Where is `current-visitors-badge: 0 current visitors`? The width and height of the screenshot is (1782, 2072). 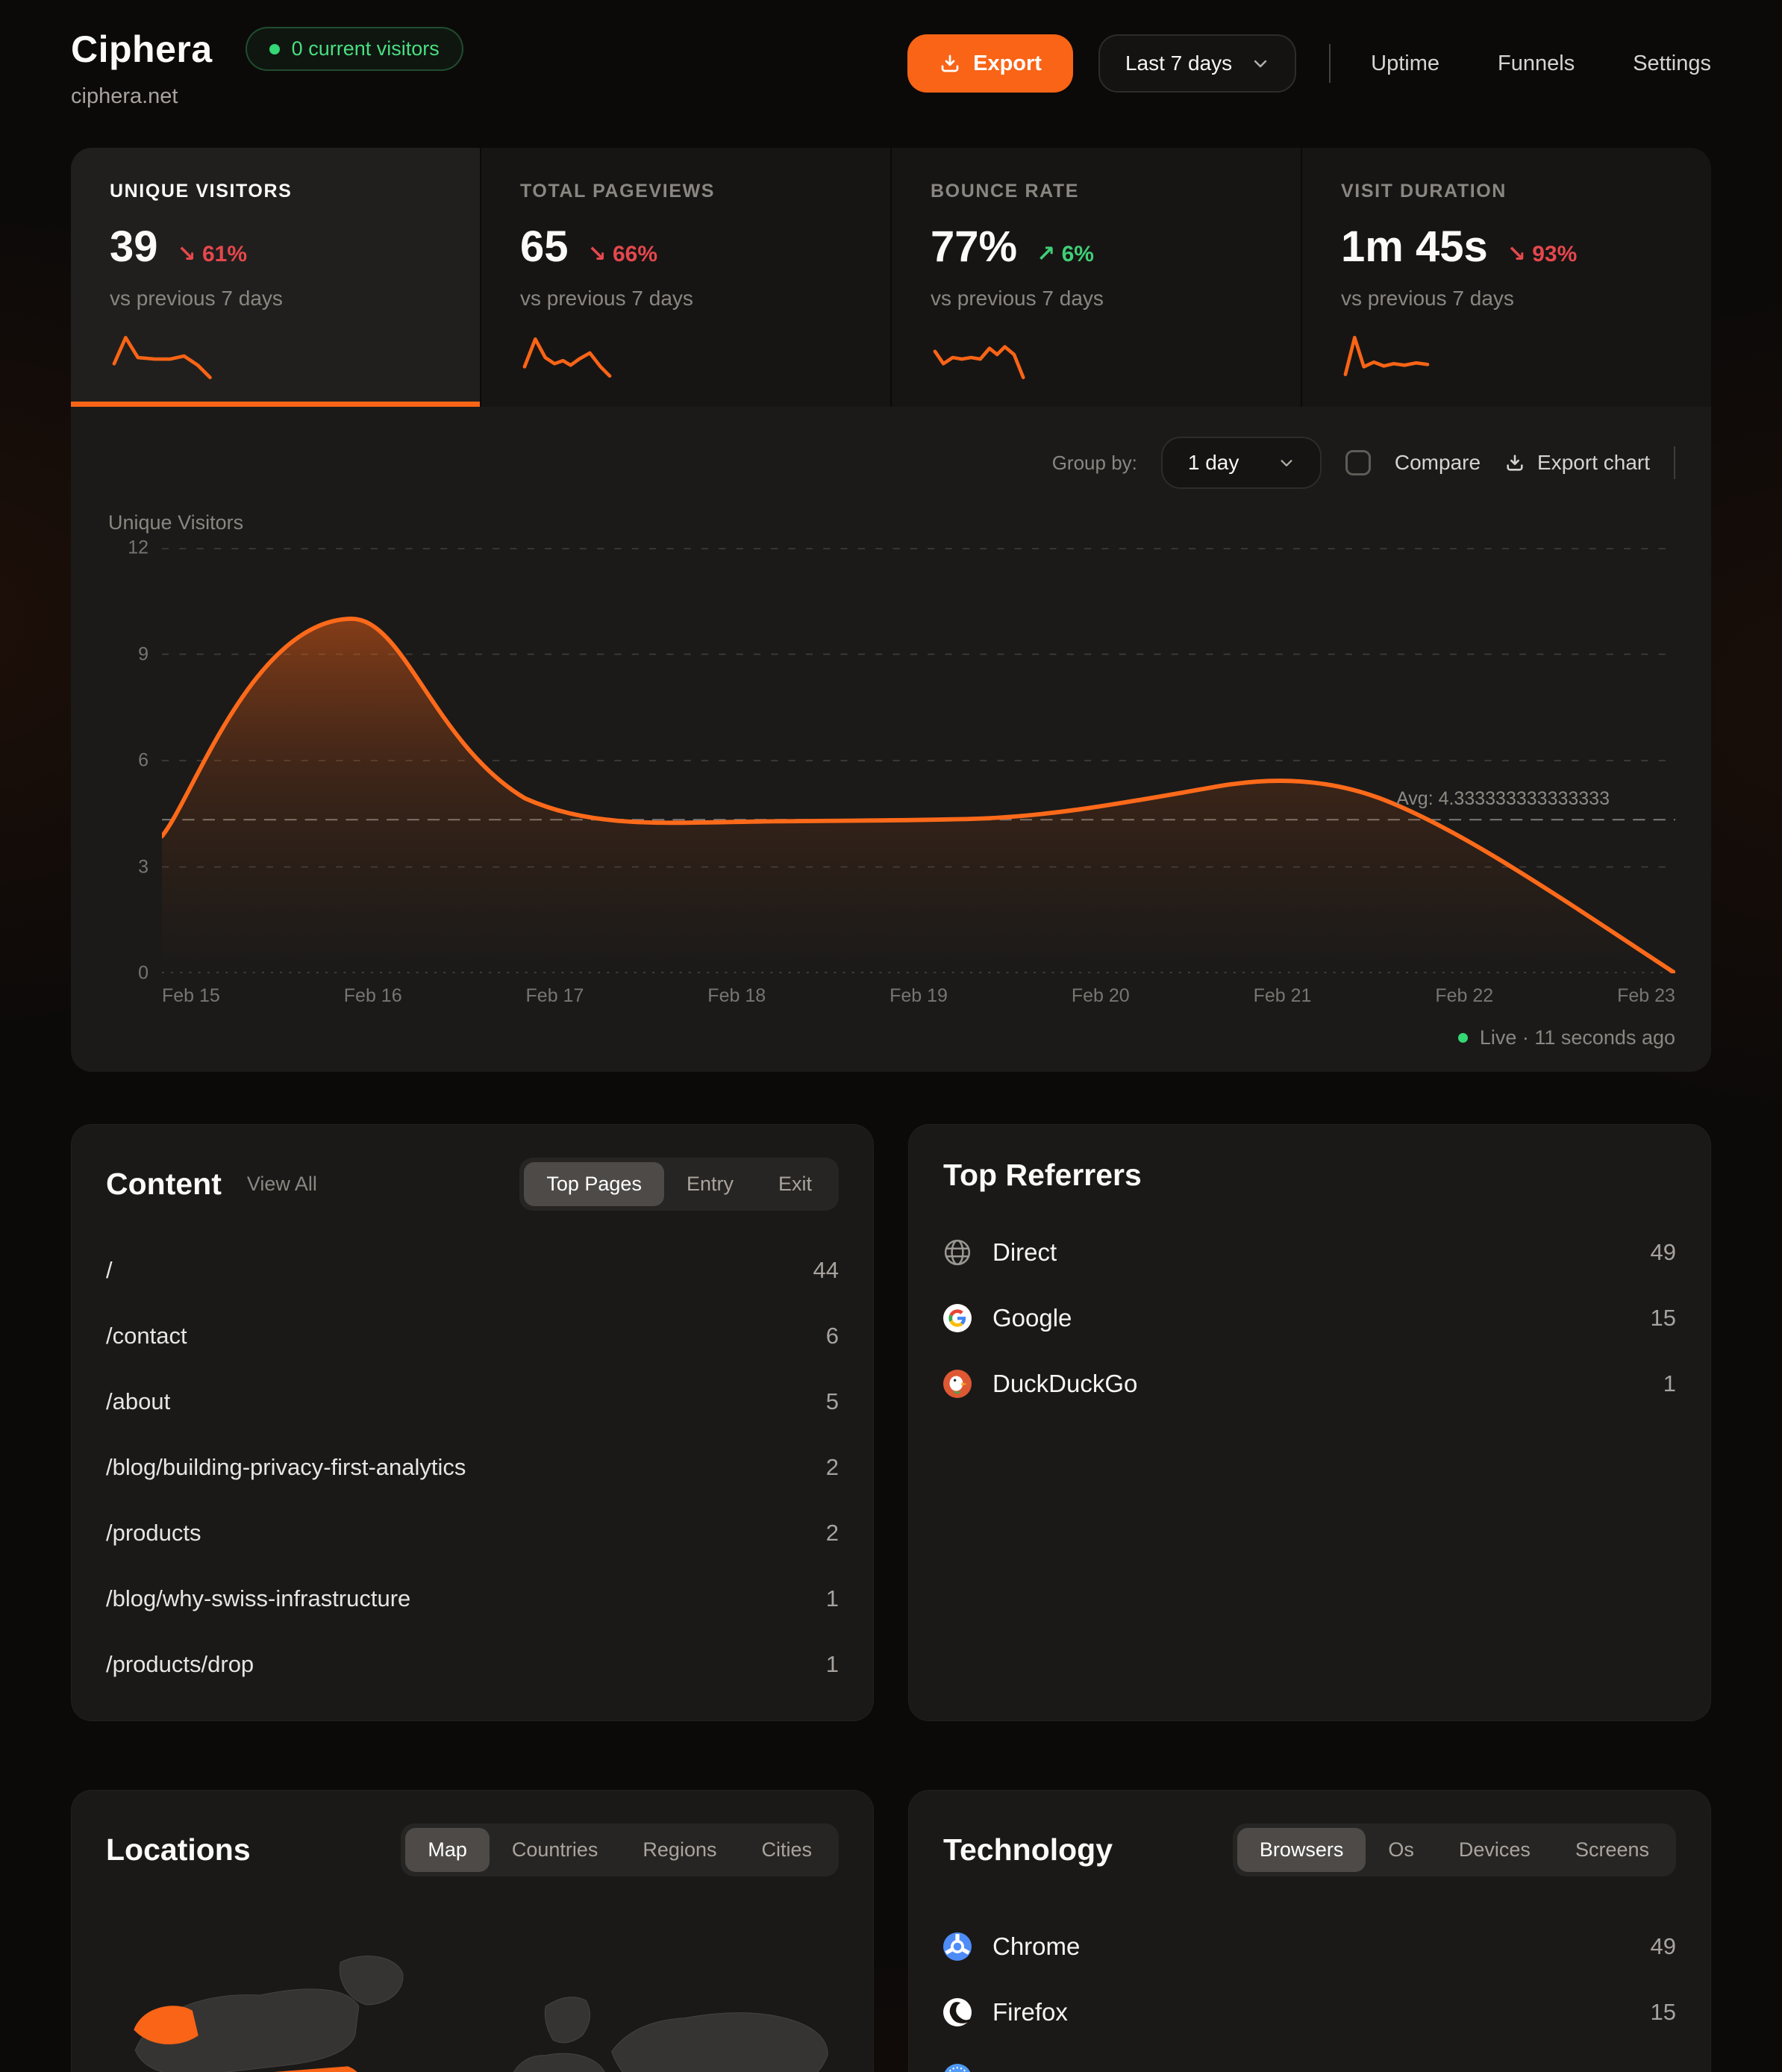
current-visitors-badge: 0 current visitors is located at coordinates (354, 49).